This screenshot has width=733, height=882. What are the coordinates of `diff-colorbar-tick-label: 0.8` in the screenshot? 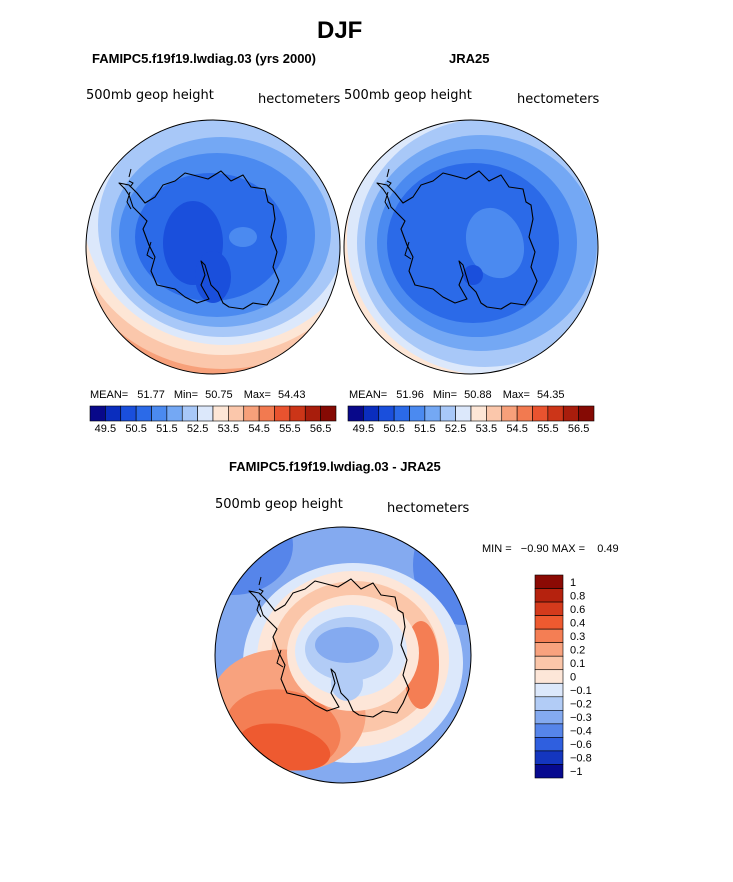 It's located at (577, 596).